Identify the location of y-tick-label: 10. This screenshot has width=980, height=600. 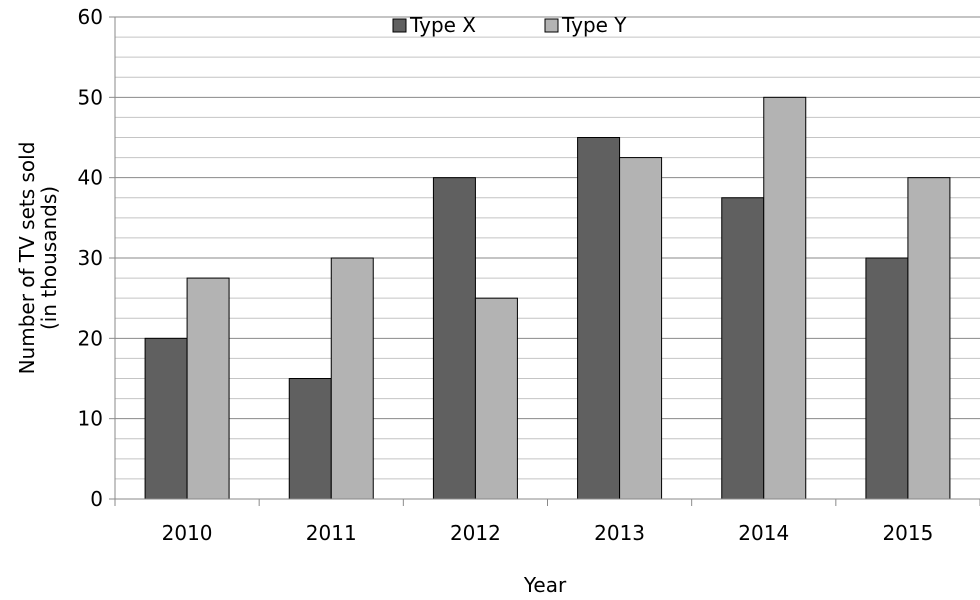
(90, 419).